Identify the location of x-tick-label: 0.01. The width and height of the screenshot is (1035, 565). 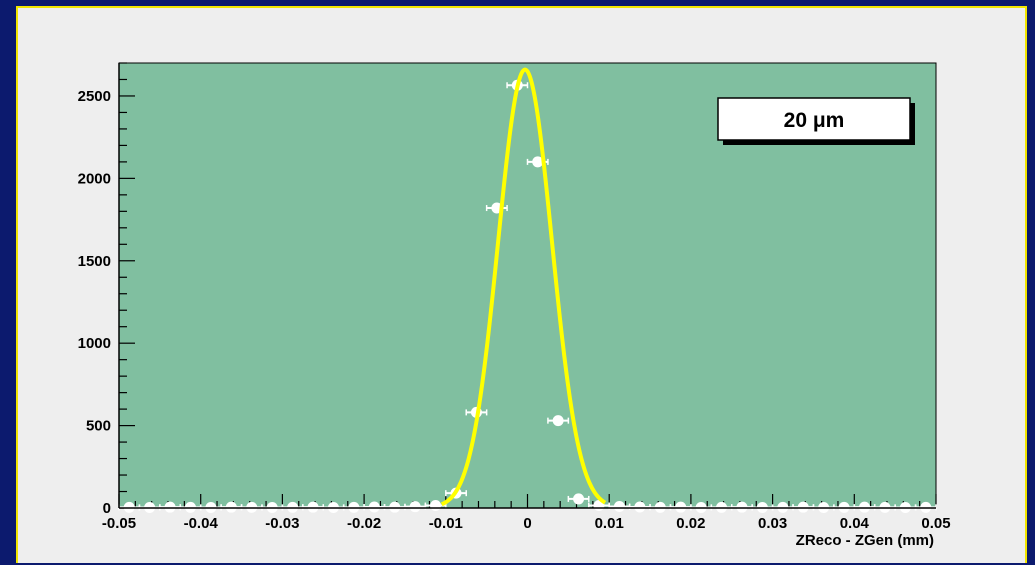
(609, 523).